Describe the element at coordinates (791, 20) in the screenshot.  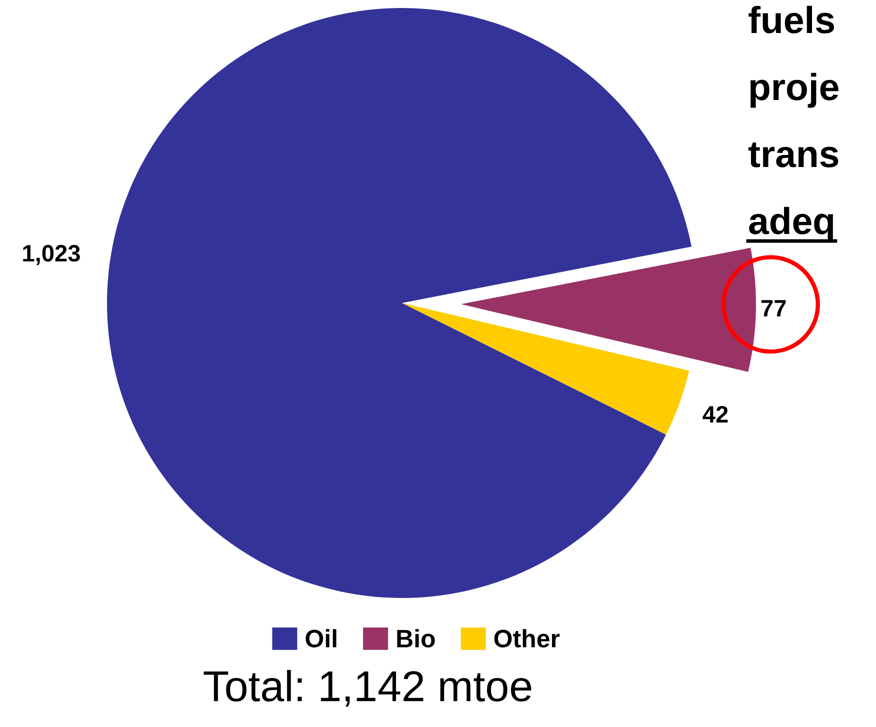
I see `text: fuels` at that location.